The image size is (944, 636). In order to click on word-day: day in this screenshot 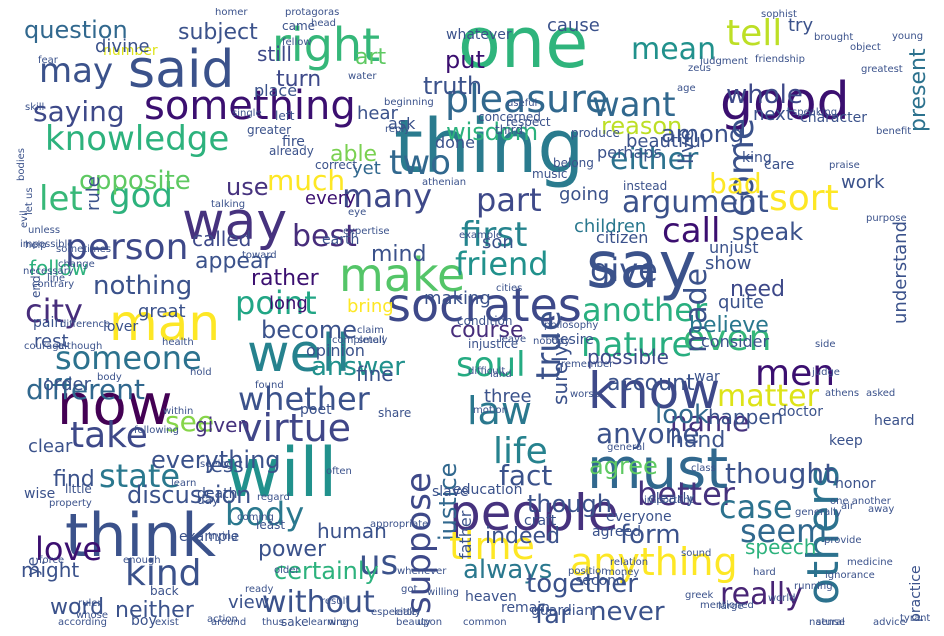, I will do `click(208, 500)`.